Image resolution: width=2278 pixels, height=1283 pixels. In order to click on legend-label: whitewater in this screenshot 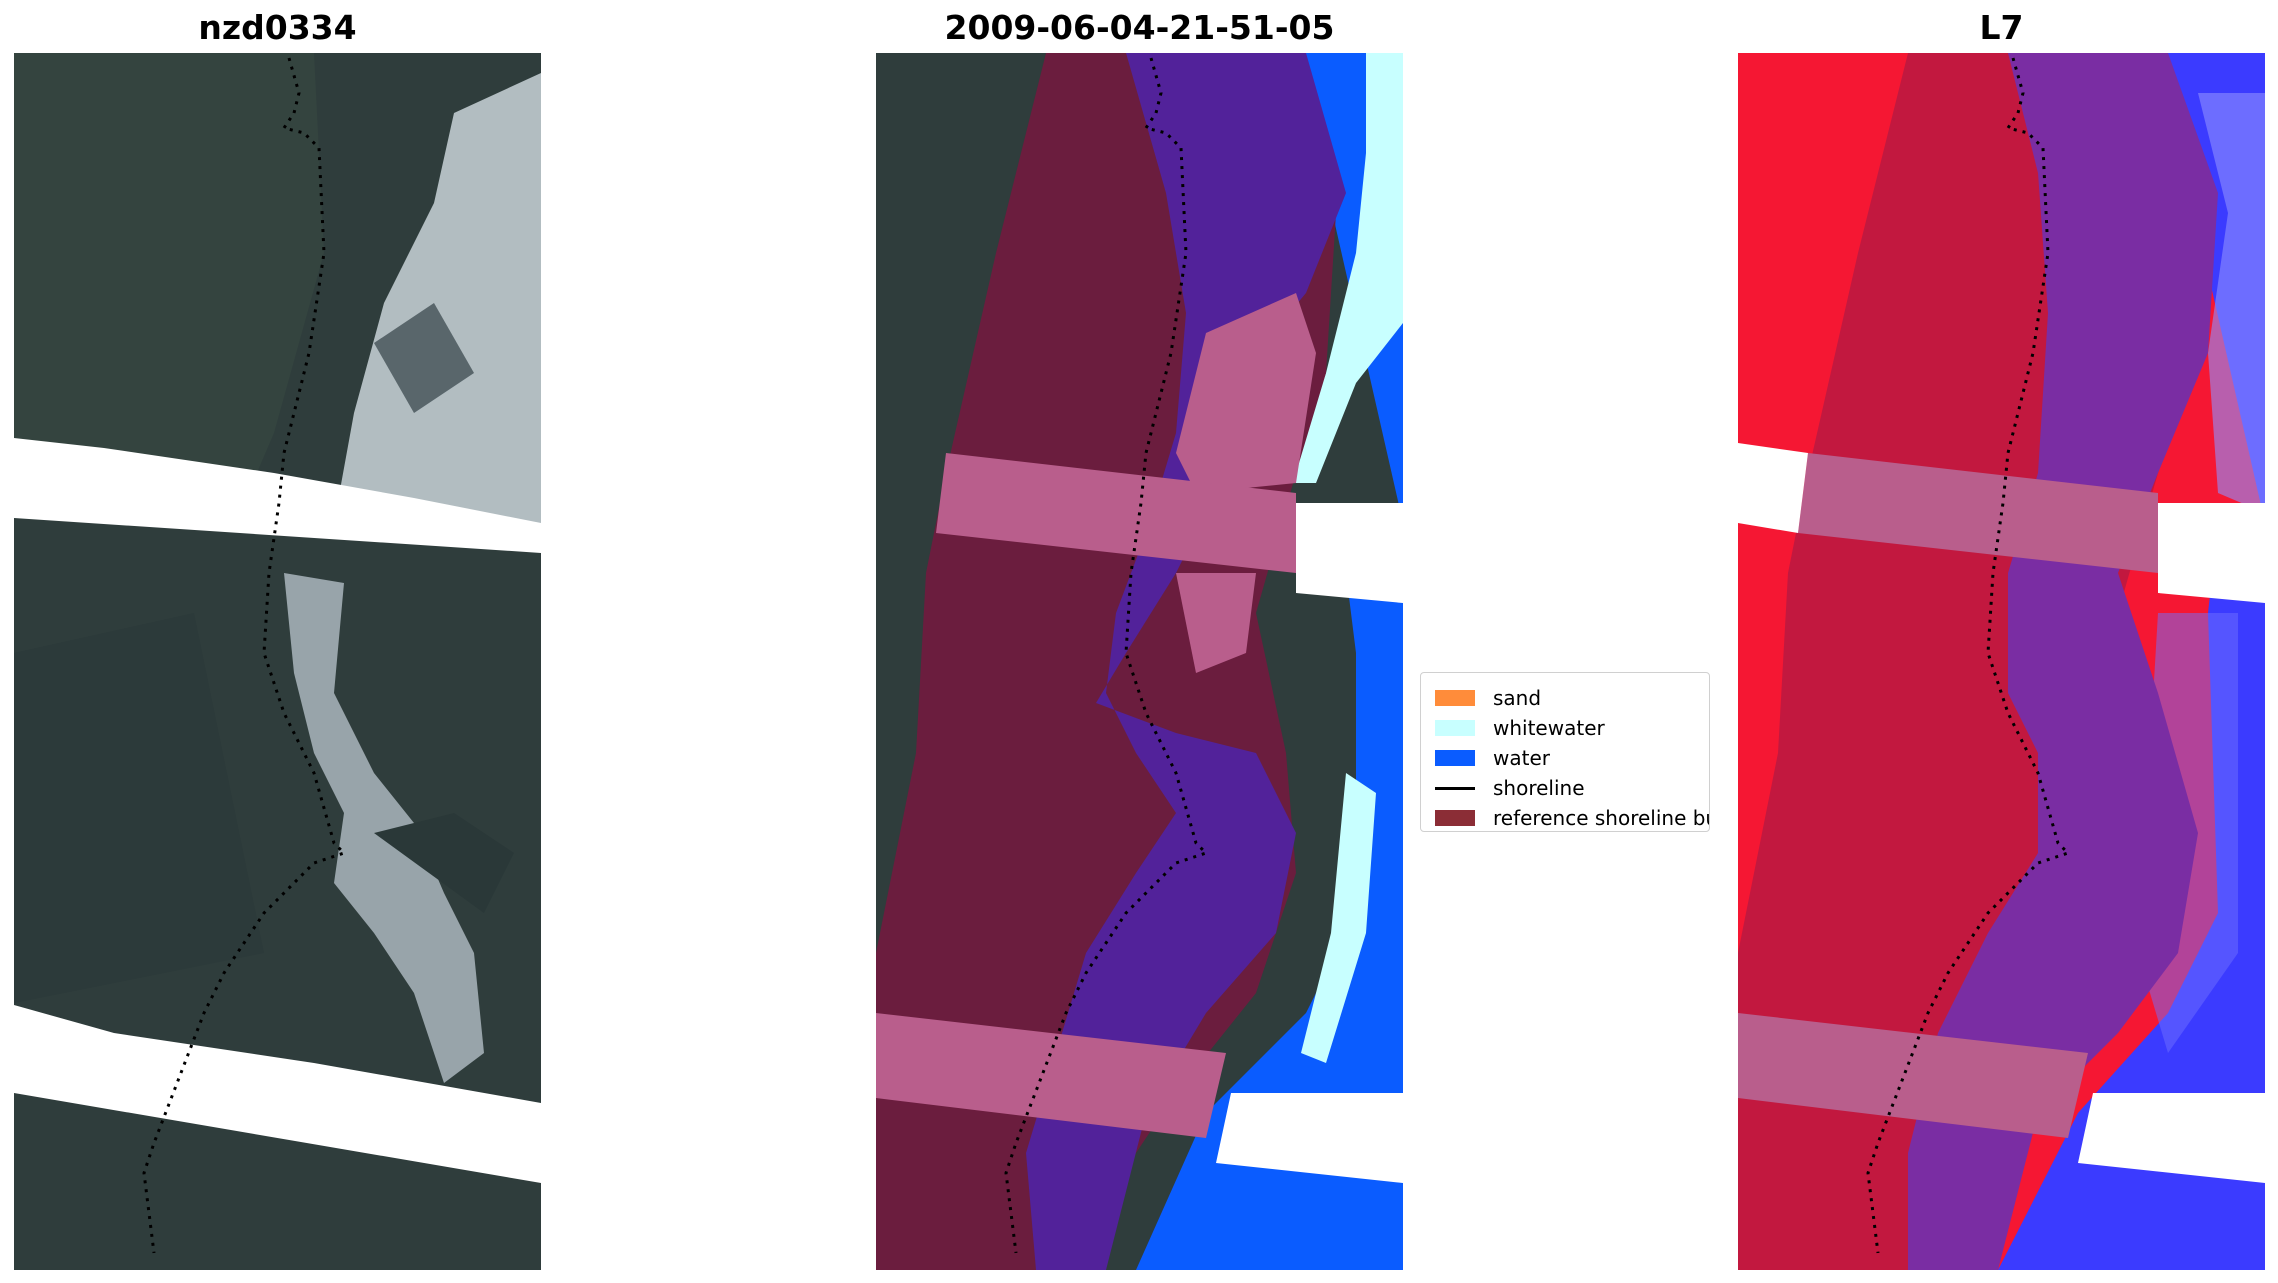, I will do `click(1549, 728)`.